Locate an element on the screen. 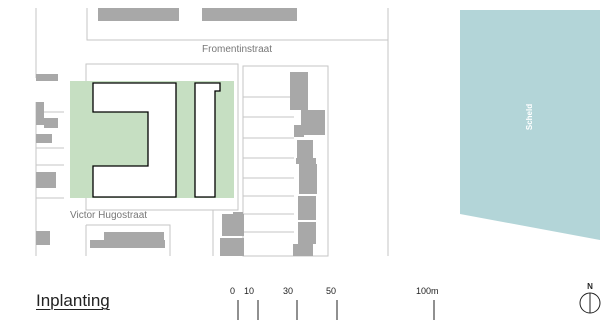  scale-tick-label: 10 is located at coordinates (249, 291).